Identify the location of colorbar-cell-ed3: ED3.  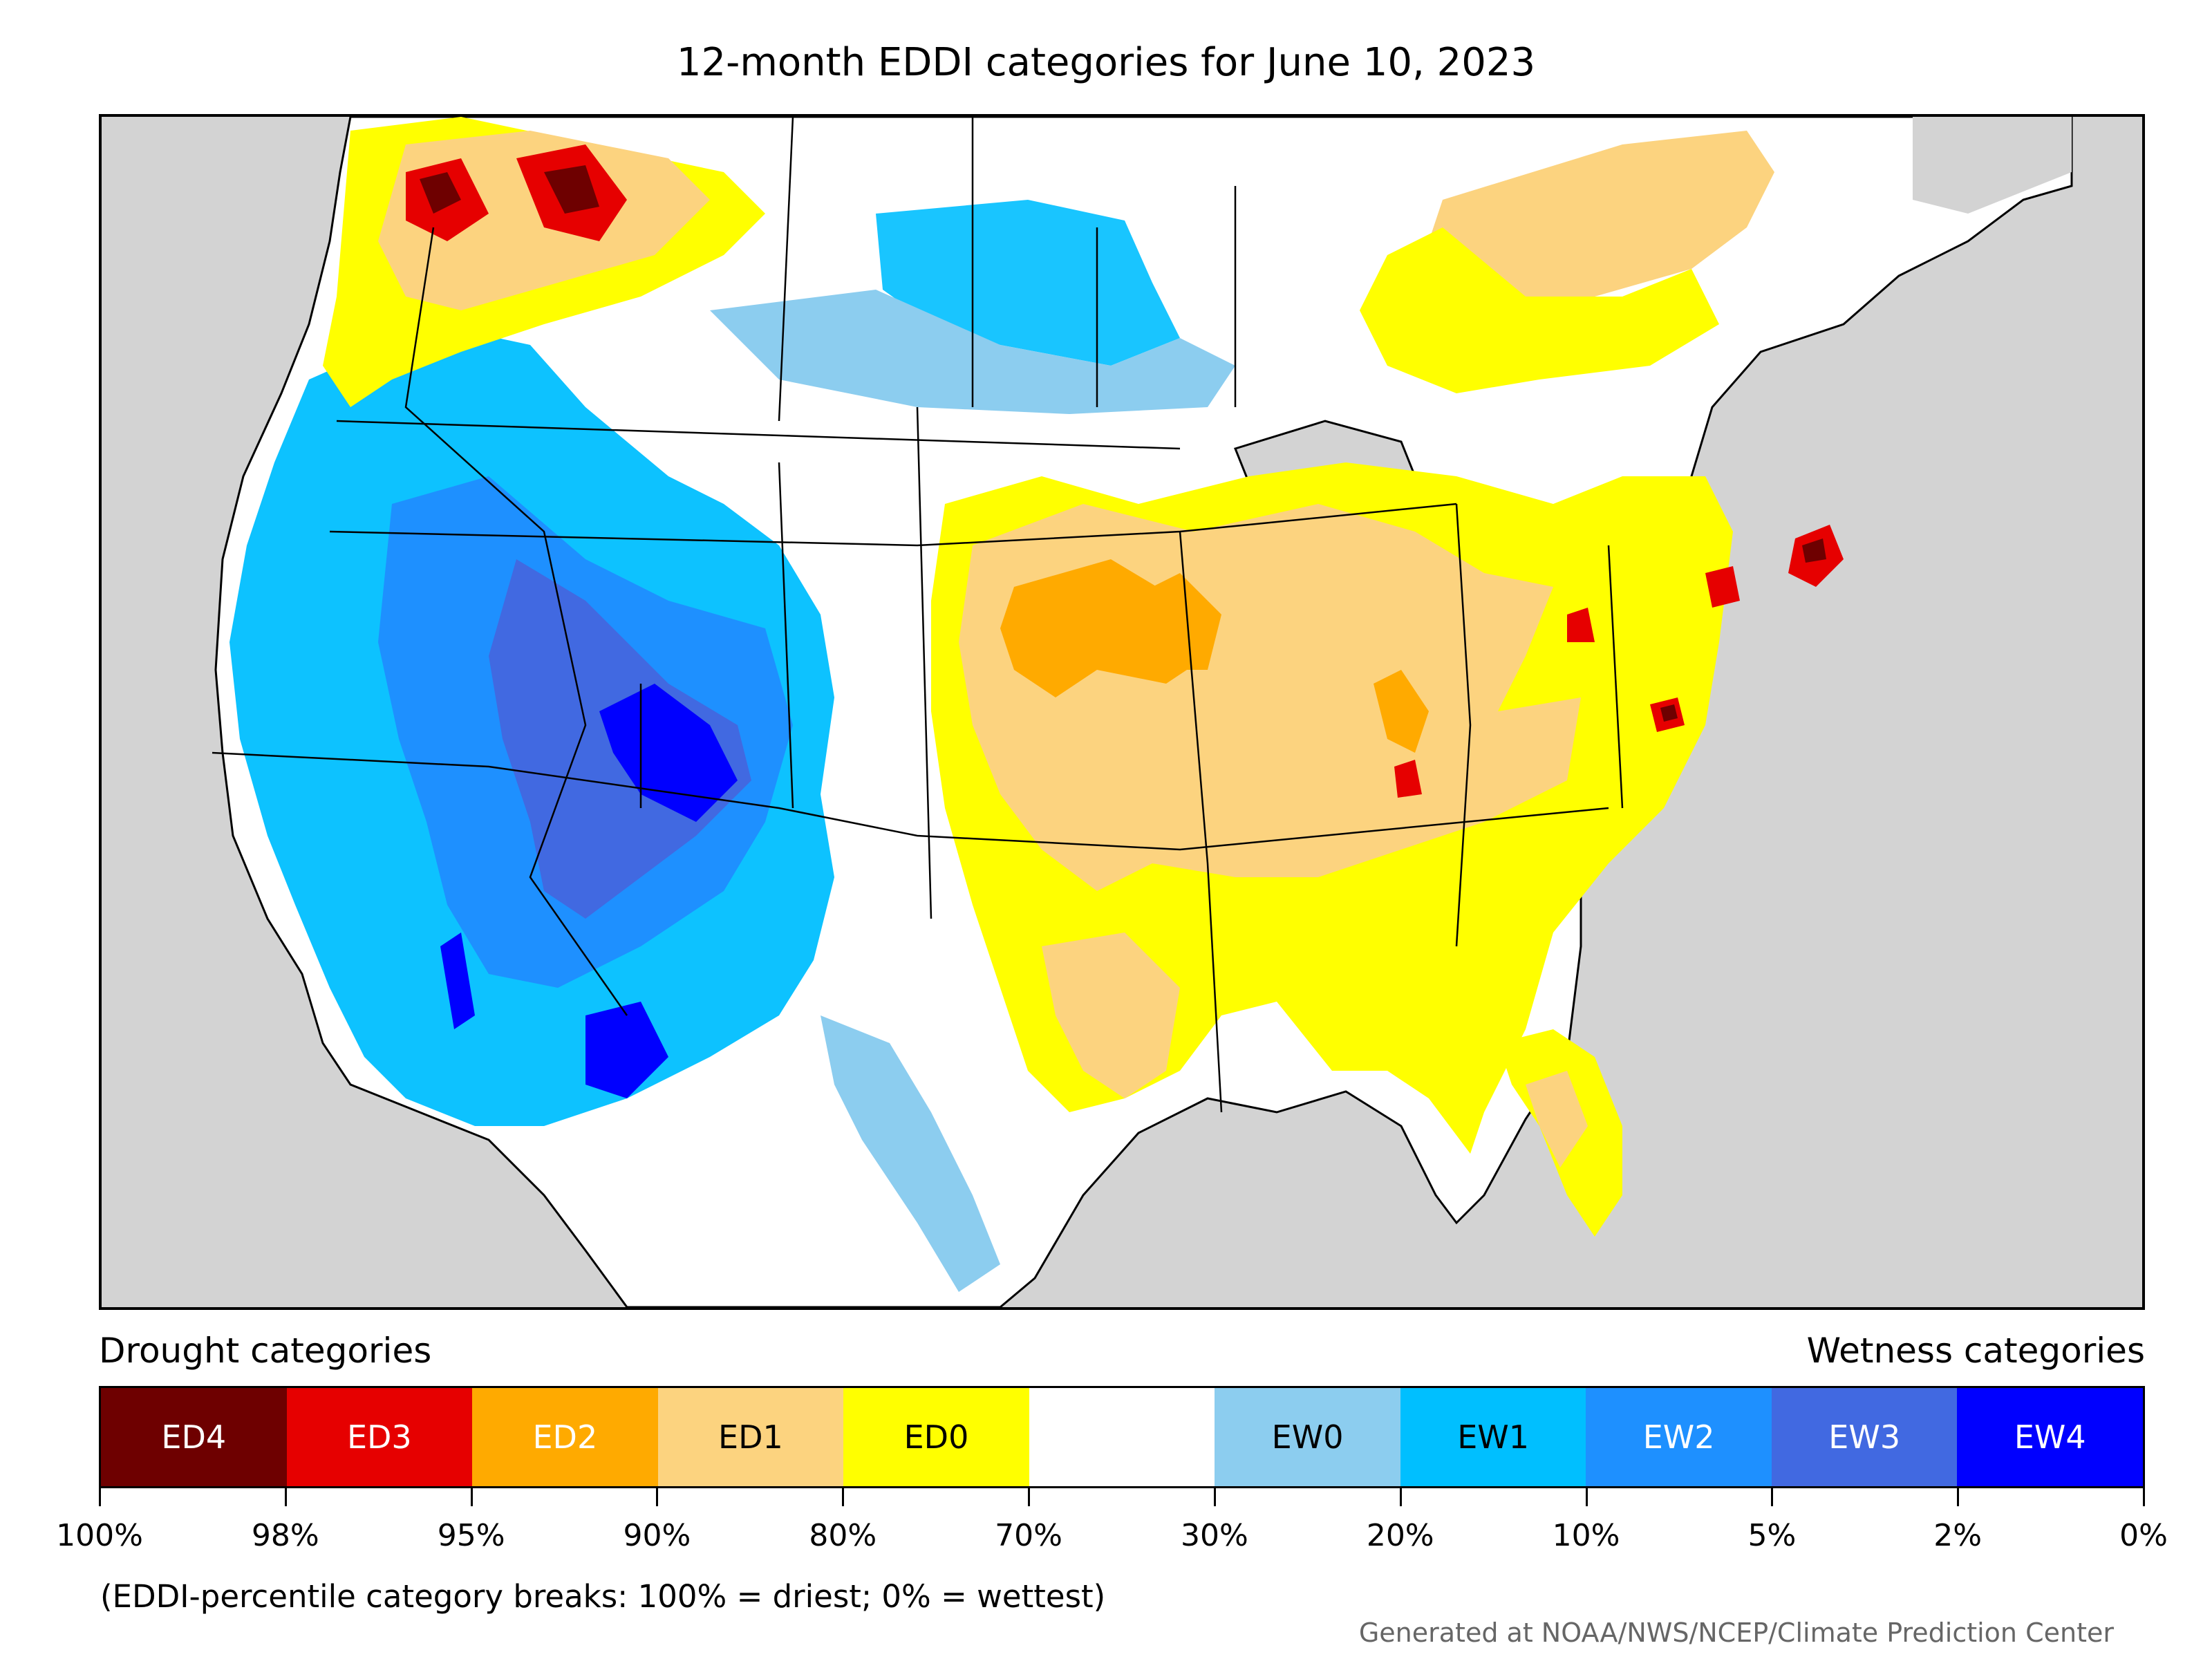
(379, 1437).